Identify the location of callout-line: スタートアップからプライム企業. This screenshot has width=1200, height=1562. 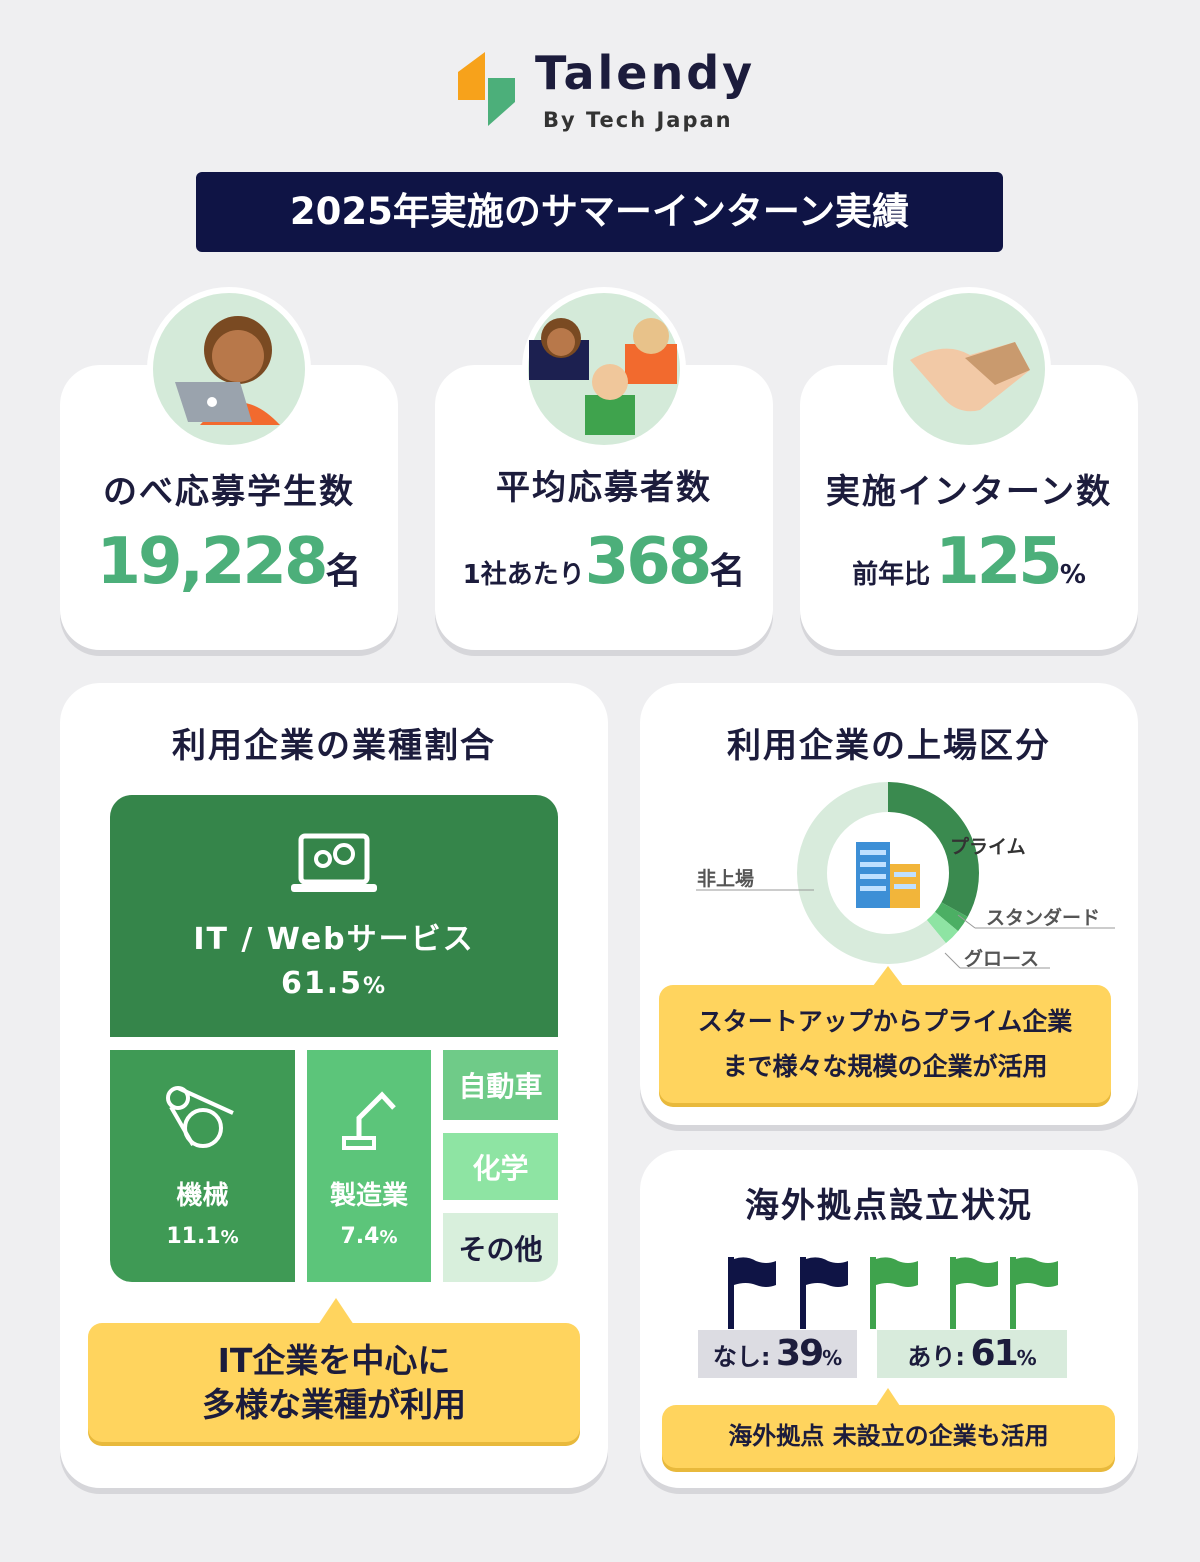
(885, 1021).